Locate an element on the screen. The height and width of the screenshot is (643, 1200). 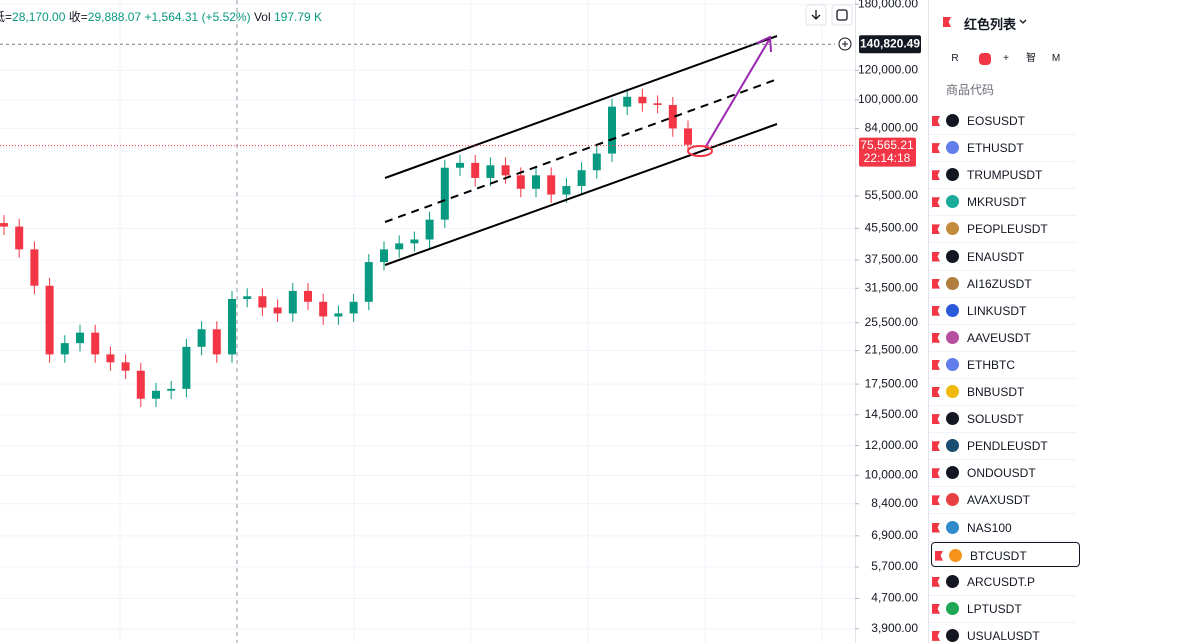
down-arrow-icon is located at coordinates (816, 15).